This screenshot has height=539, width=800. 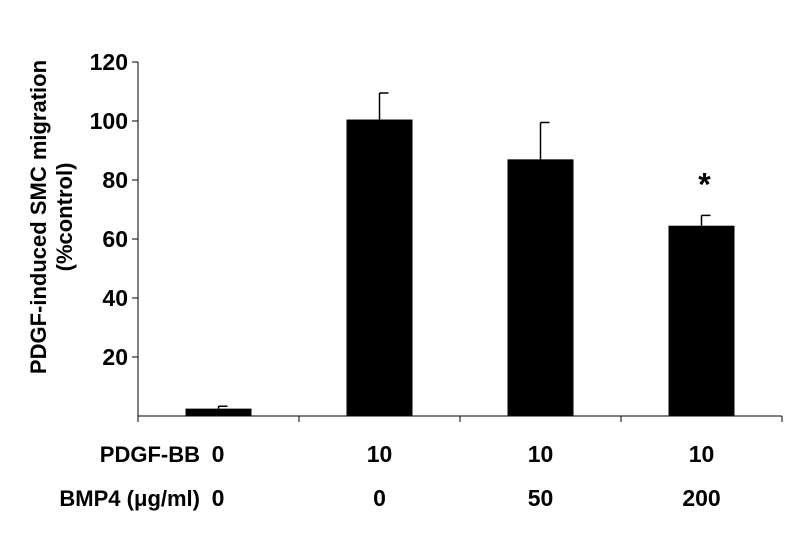 I want to click on y-tick-label: 120, so click(x=109, y=62).